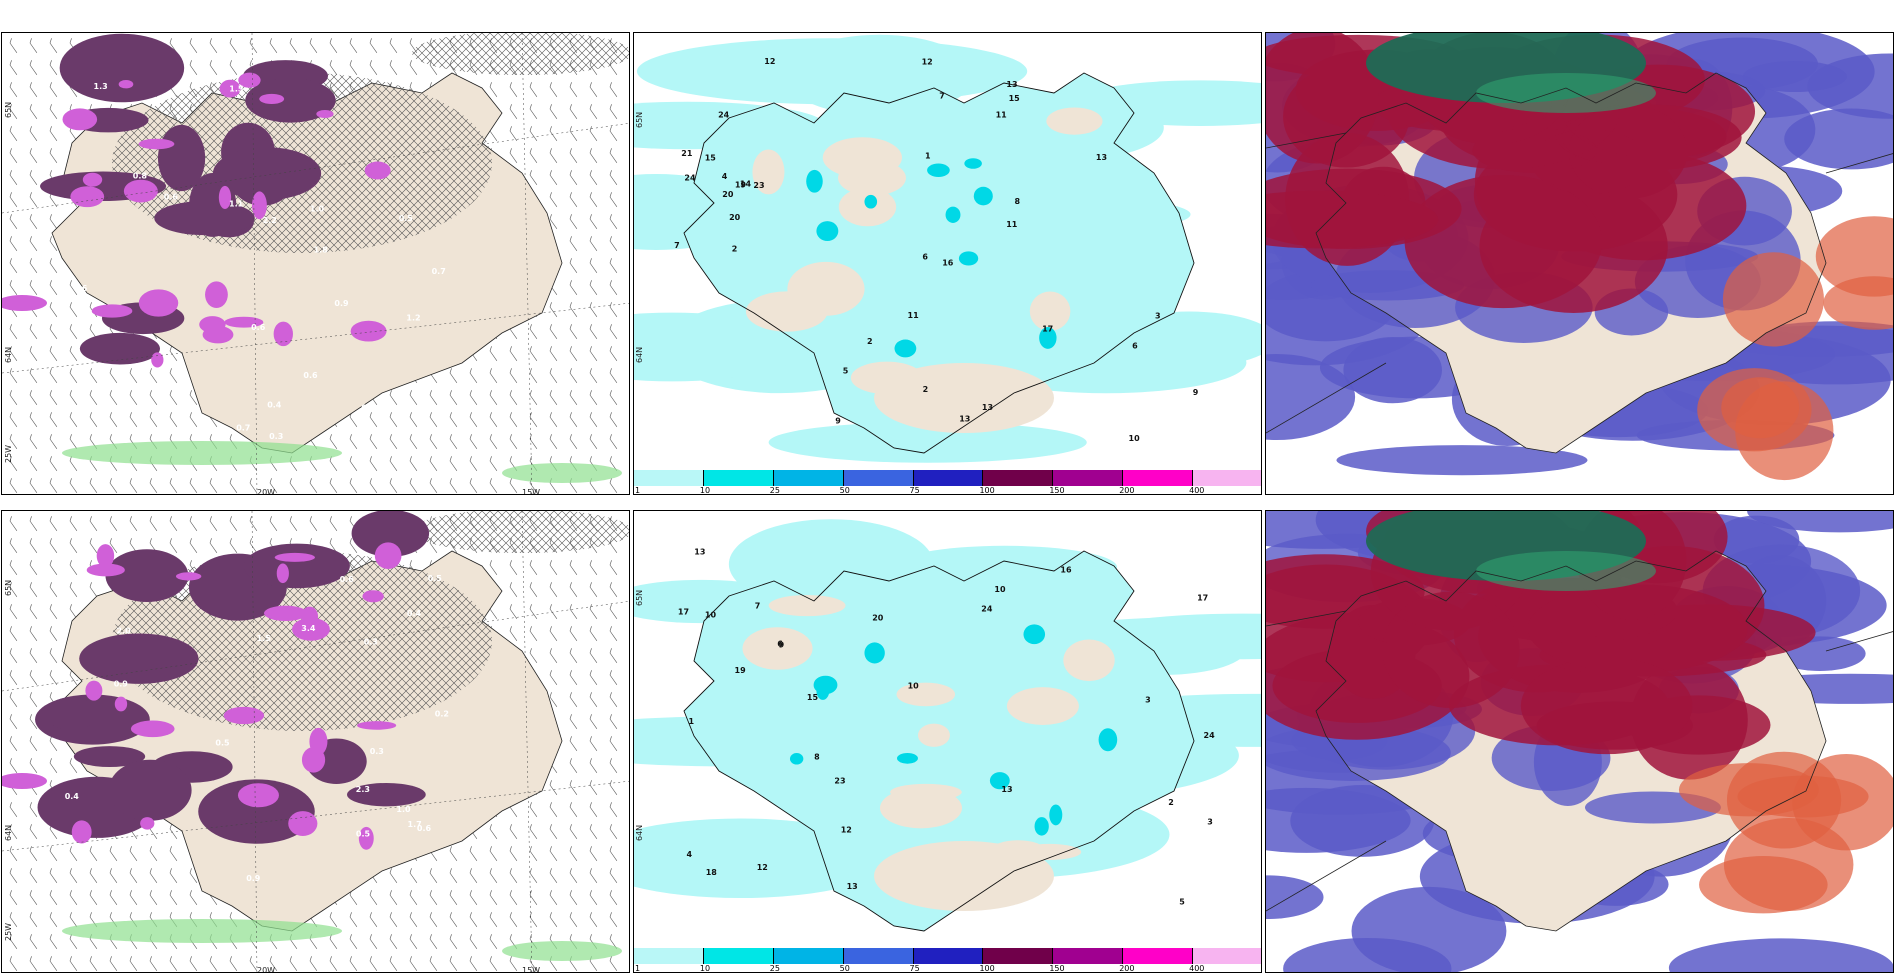  What do you see at coordinates (1148, 699) in the screenshot?
I see `precip-value-label: 3` at bounding box center [1148, 699].